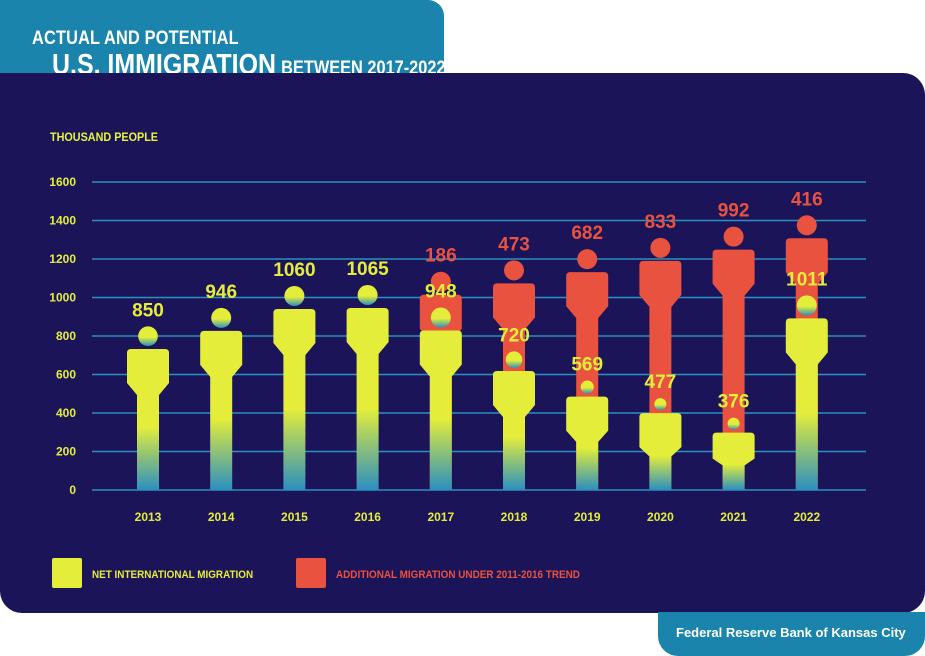  What do you see at coordinates (806, 517) in the screenshot?
I see `x-tick-label: 2022` at bounding box center [806, 517].